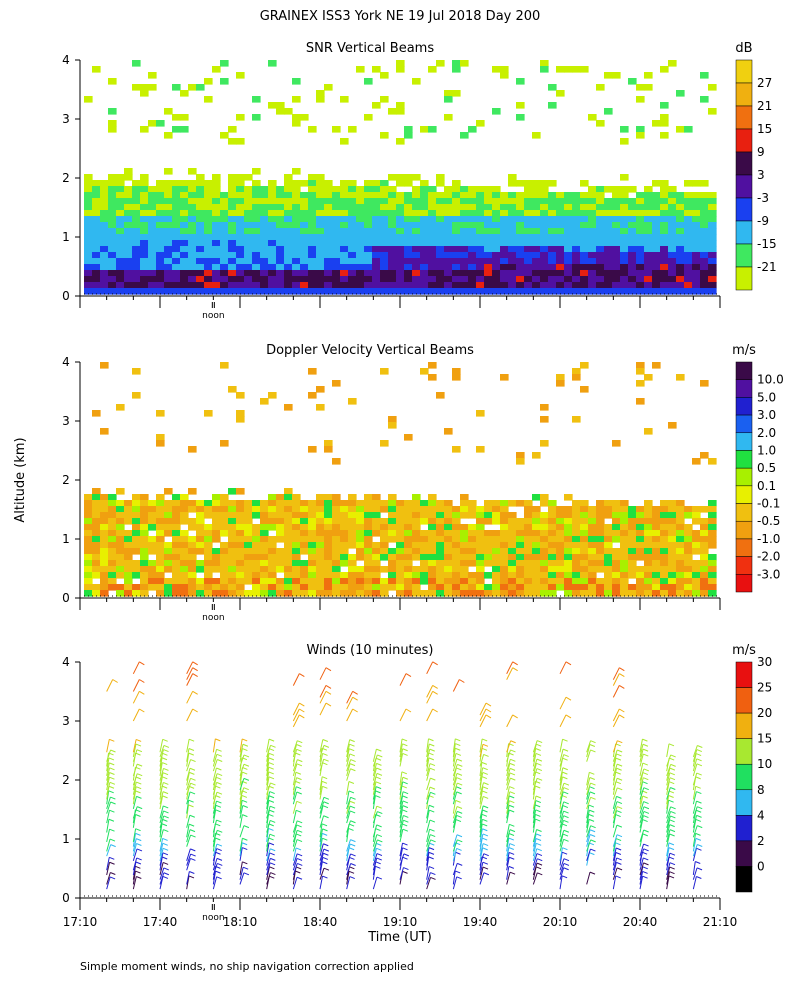  Describe the element at coordinates (763, 221) in the screenshot. I see `colorbar-label: -9` at that location.